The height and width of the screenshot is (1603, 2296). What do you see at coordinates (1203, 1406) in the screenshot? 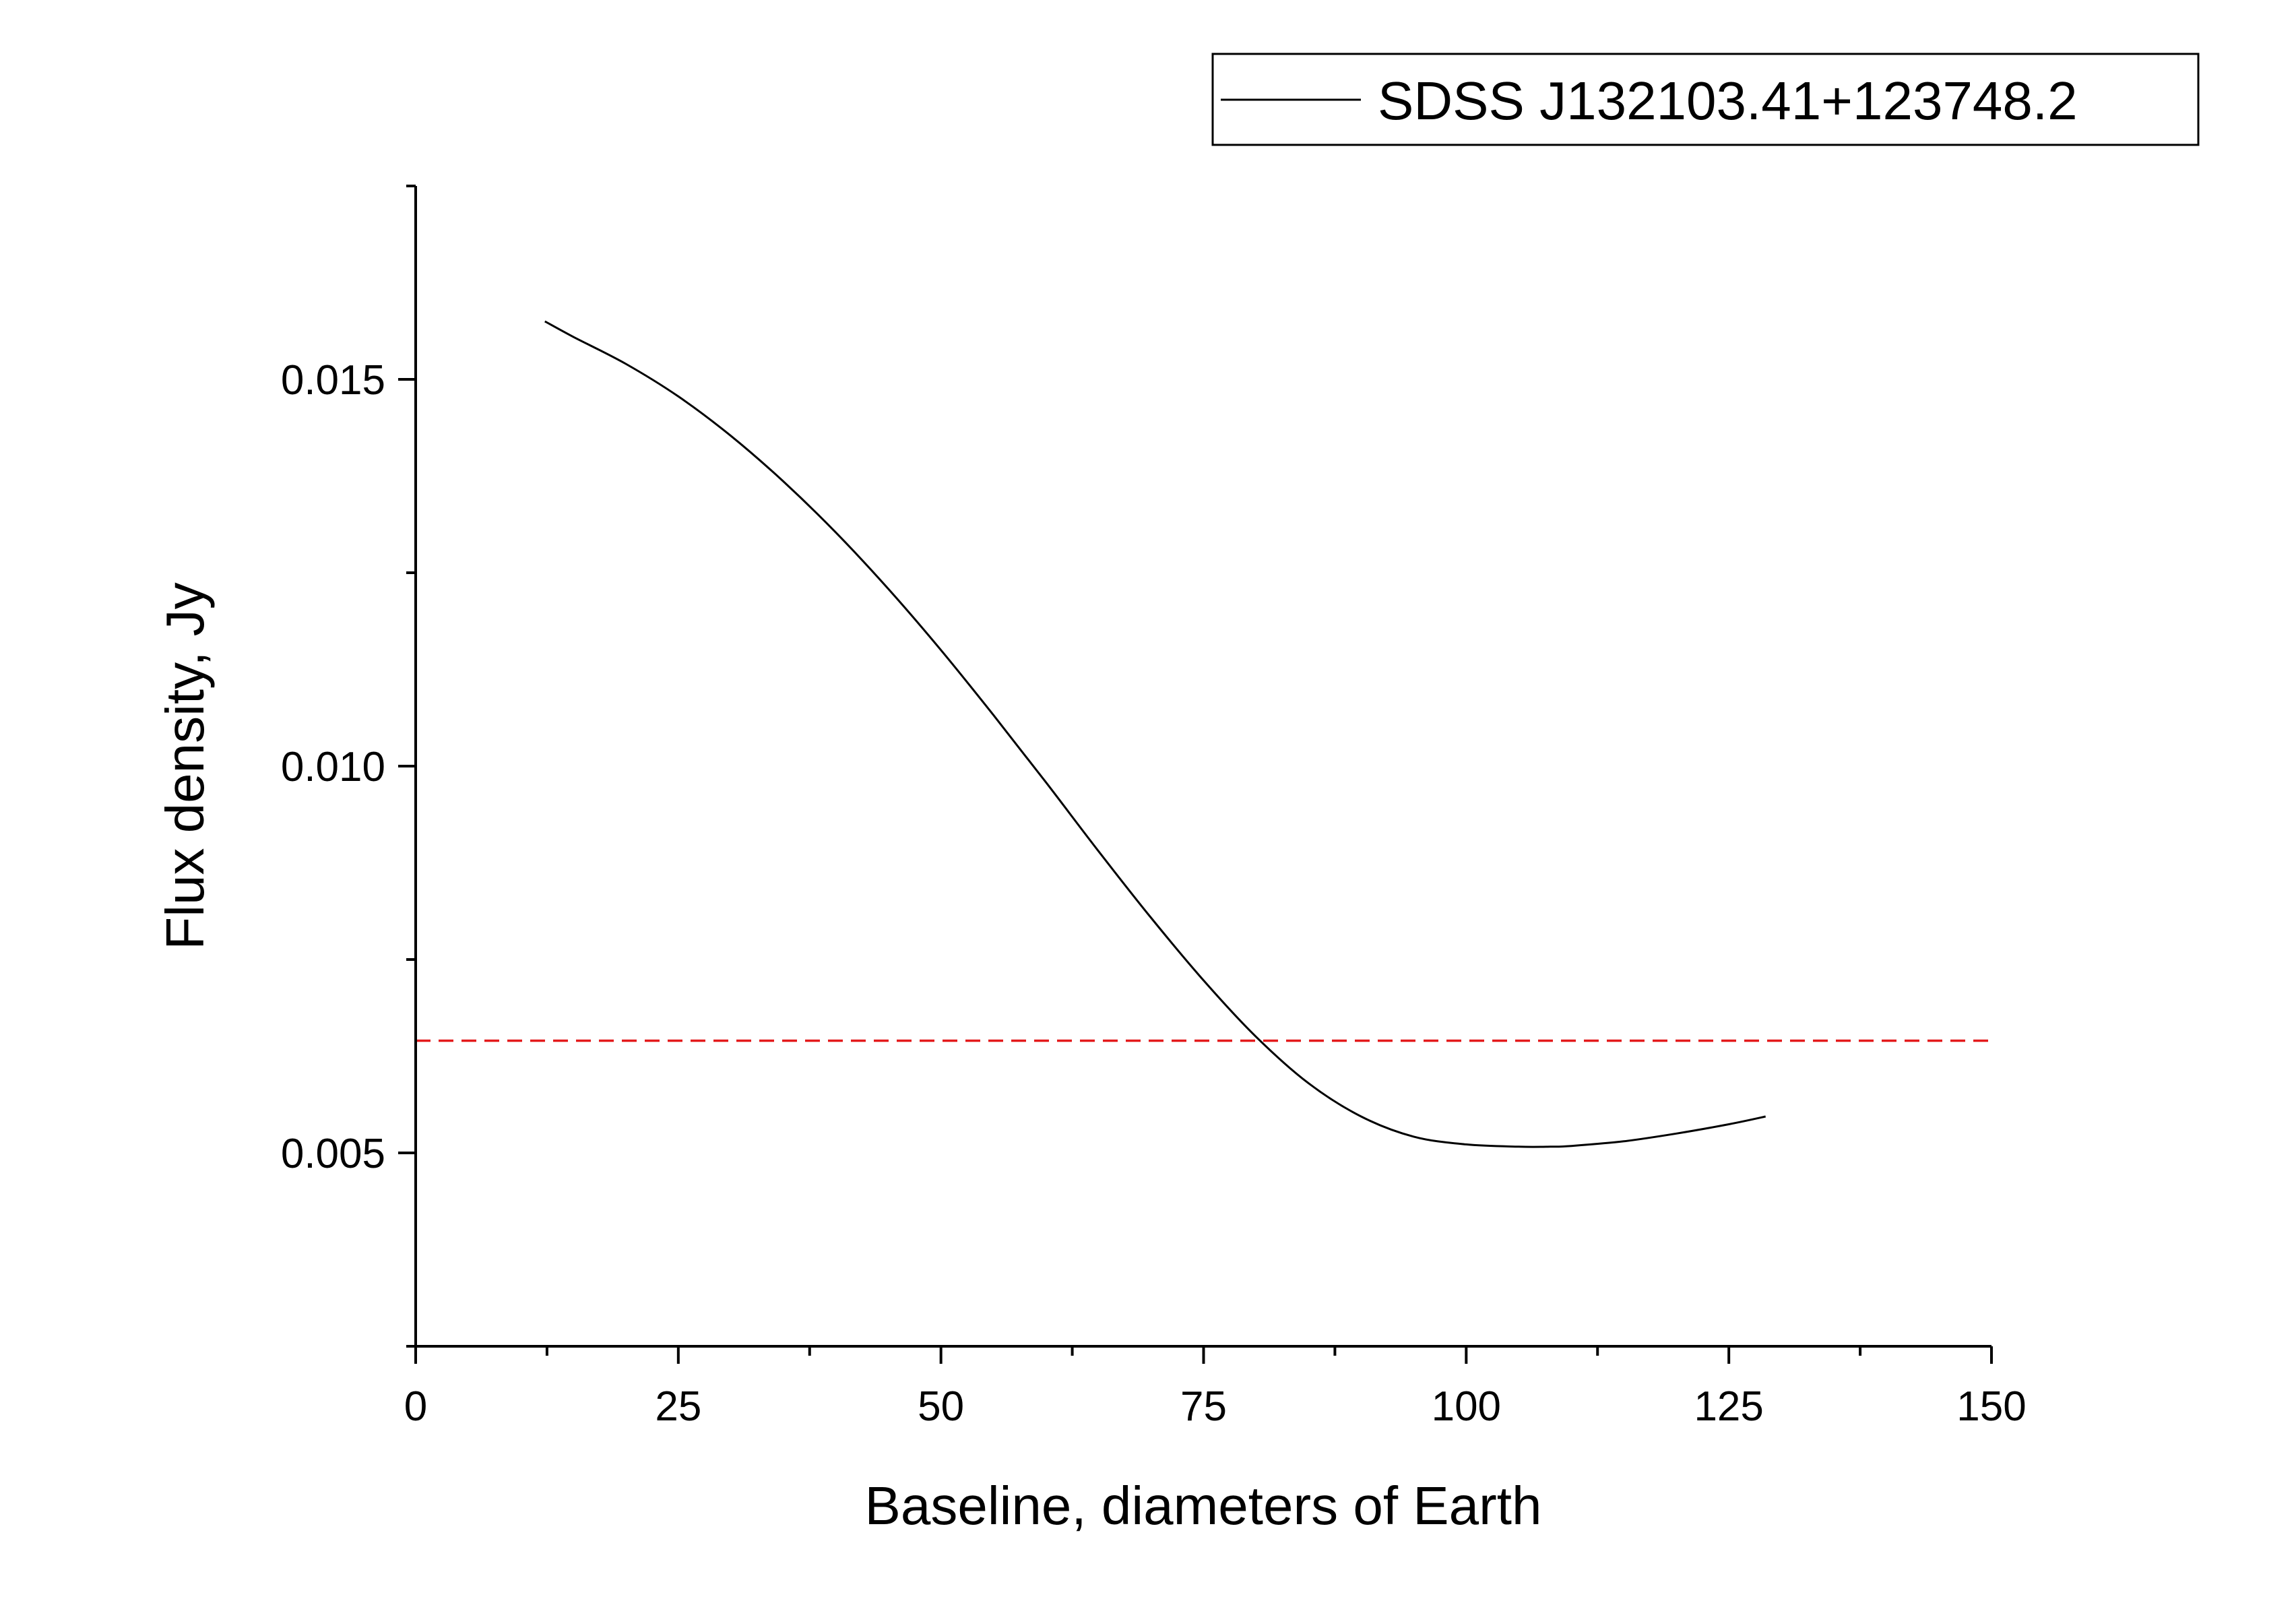
I see `x-tick-label: 75` at bounding box center [1203, 1406].